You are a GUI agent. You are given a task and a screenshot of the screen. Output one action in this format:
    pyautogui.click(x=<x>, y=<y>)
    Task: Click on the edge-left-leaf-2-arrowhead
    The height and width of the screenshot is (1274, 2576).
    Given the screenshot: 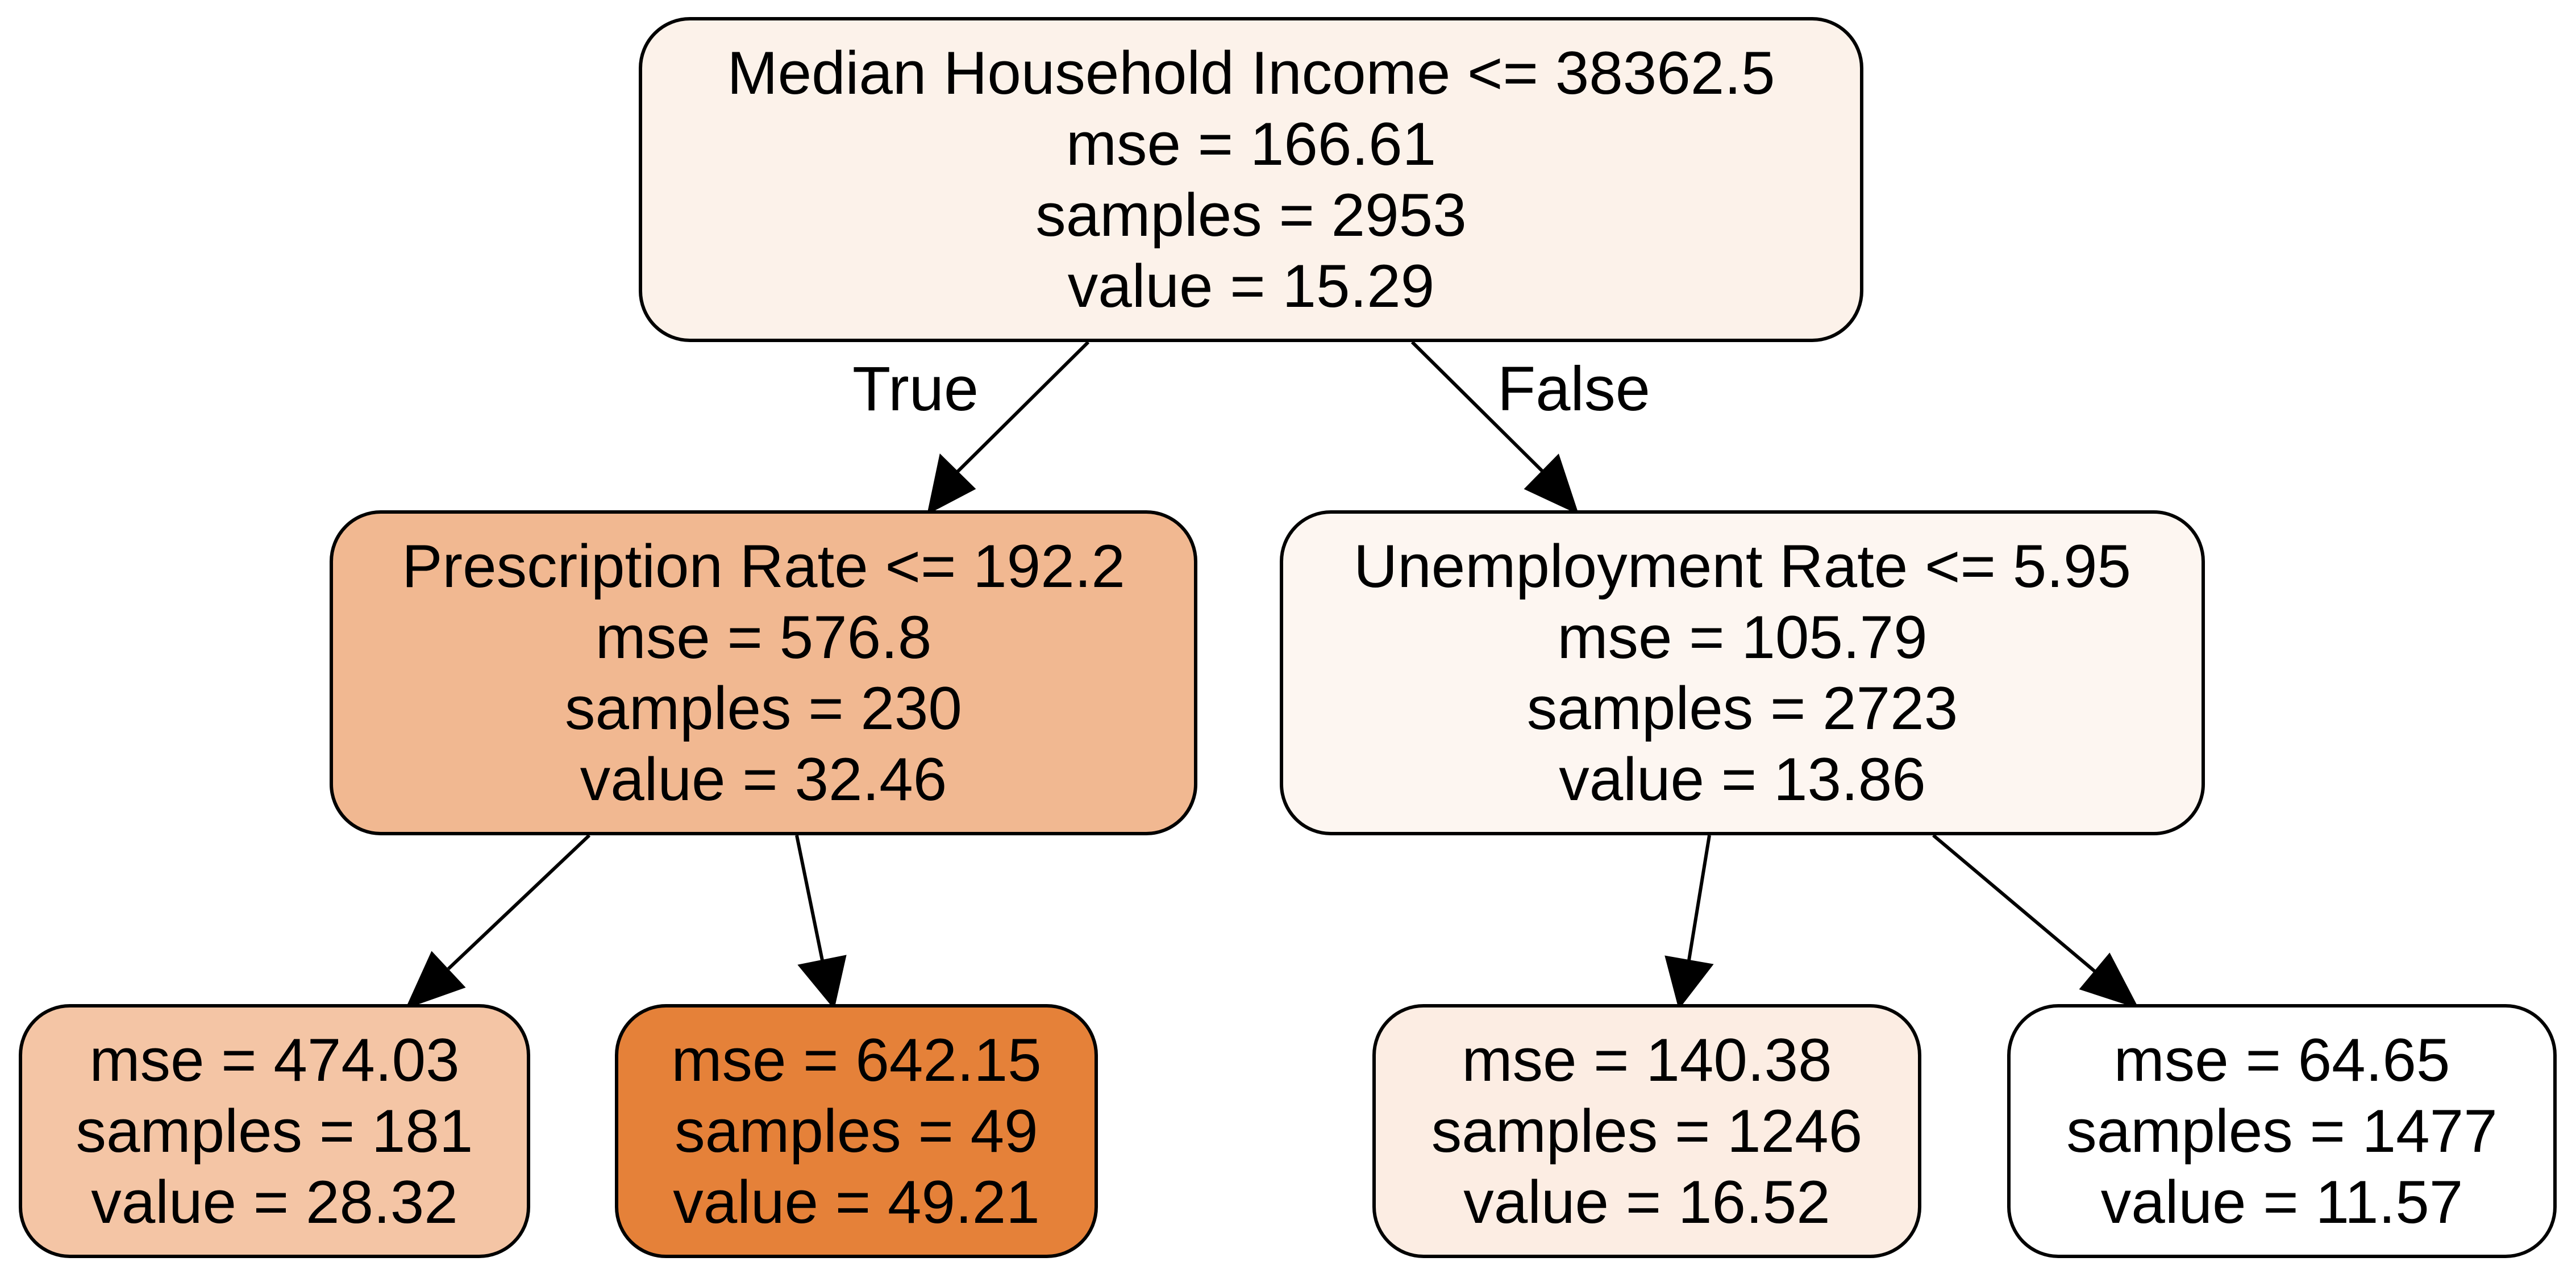 What is the action you would take?
    pyautogui.click(x=822, y=982)
    